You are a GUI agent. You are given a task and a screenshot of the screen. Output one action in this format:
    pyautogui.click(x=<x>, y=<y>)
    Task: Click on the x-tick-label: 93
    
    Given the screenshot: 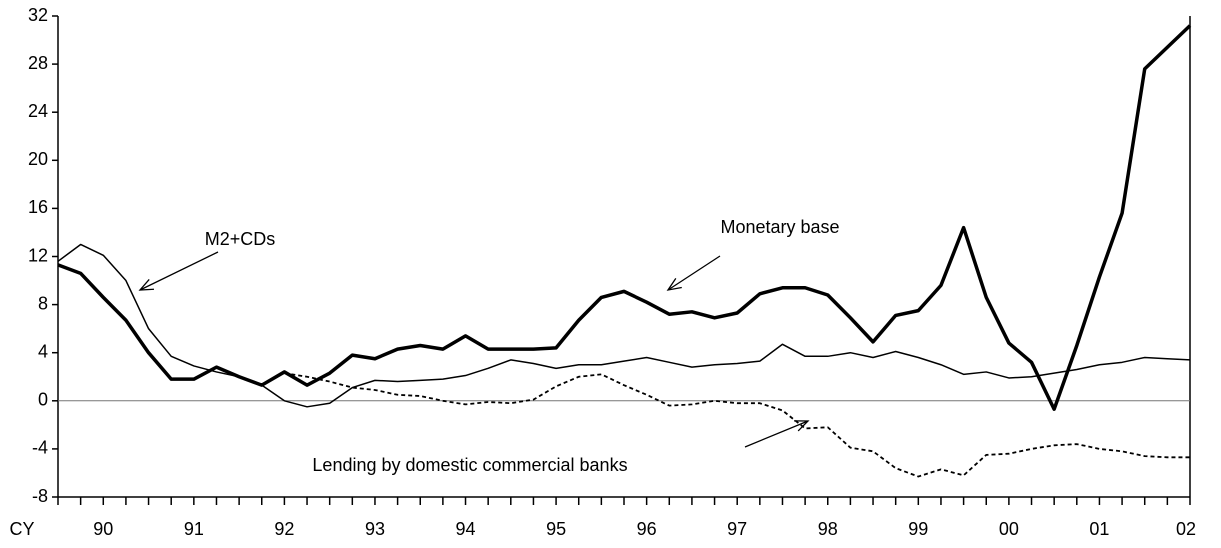 What is the action you would take?
    pyautogui.click(x=375, y=529)
    